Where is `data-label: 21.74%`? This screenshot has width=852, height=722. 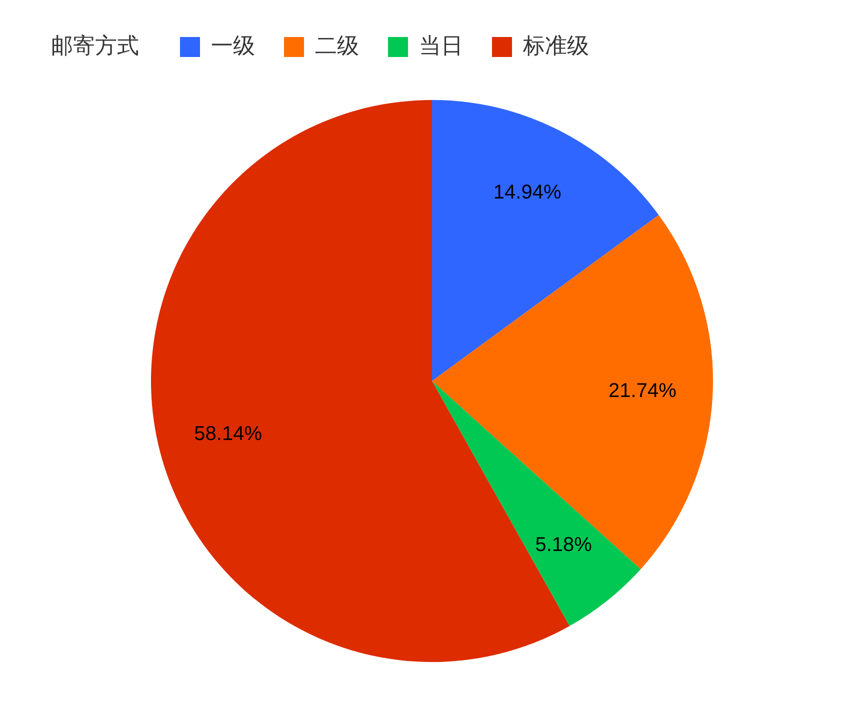 data-label: 21.74% is located at coordinates (642, 391).